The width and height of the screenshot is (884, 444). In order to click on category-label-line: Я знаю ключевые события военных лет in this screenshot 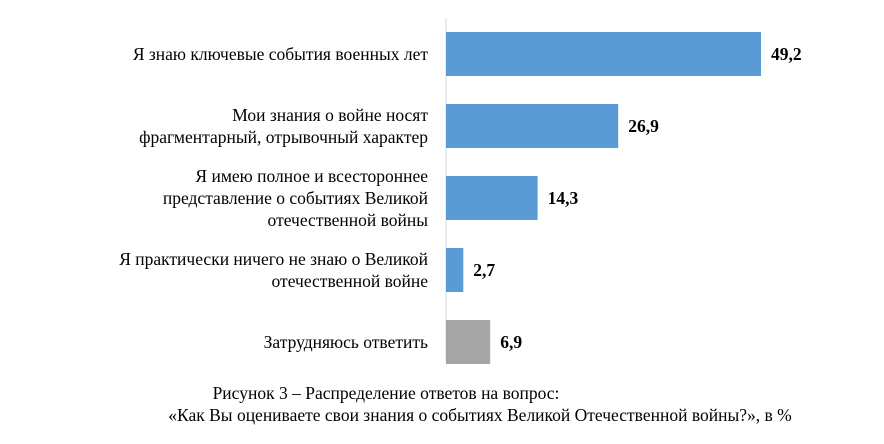, I will do `click(281, 54)`.